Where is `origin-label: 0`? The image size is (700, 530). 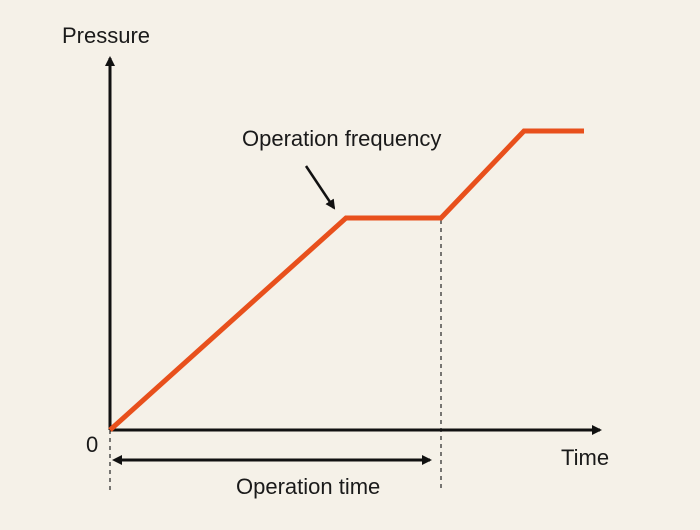 origin-label: 0 is located at coordinates (92, 444).